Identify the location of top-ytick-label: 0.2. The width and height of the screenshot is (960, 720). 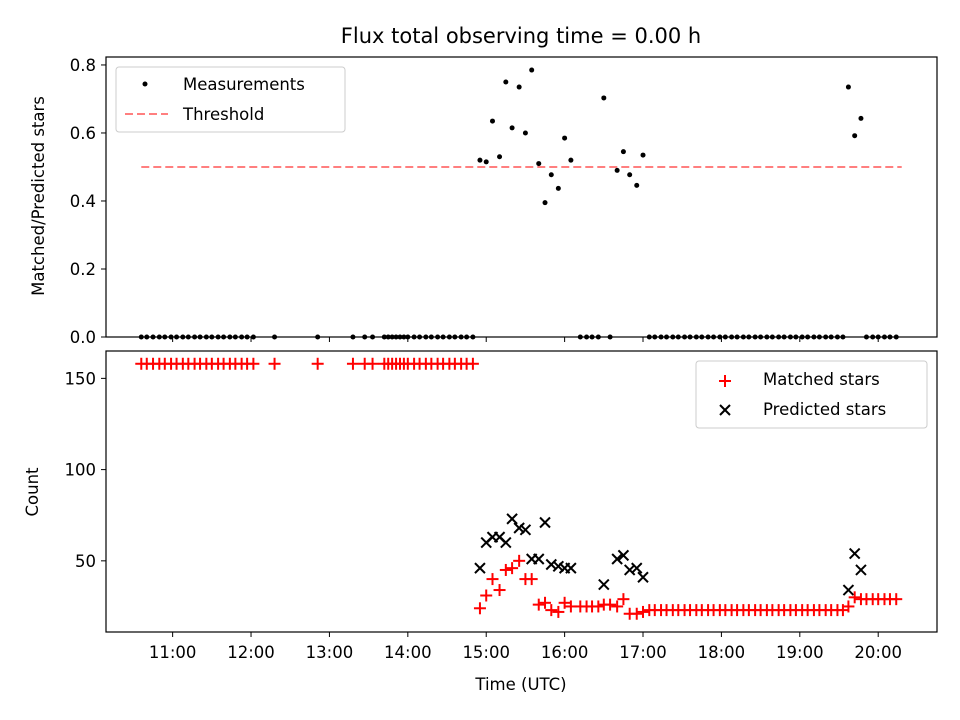
(83, 269).